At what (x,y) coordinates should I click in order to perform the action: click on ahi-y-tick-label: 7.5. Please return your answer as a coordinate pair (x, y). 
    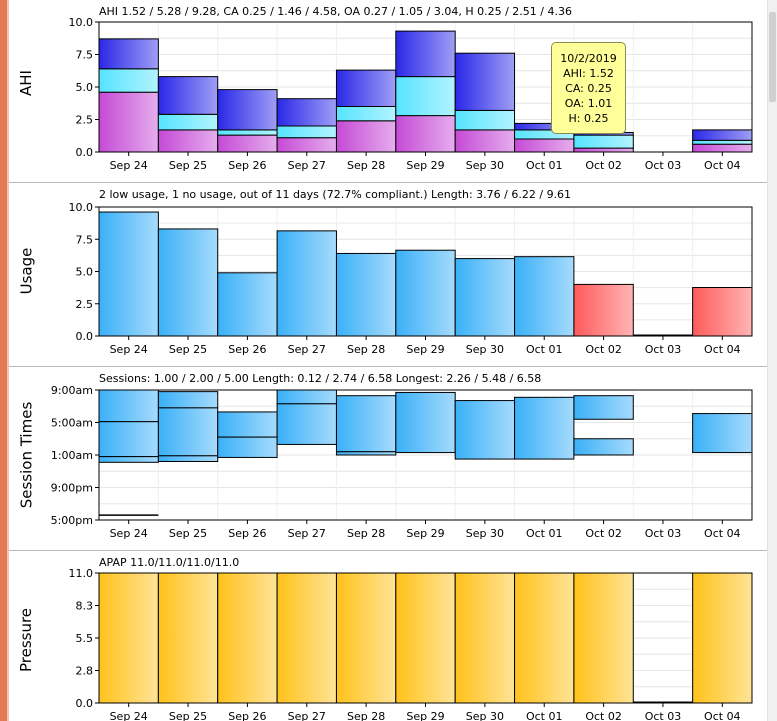
    Looking at the image, I should click on (85, 55).